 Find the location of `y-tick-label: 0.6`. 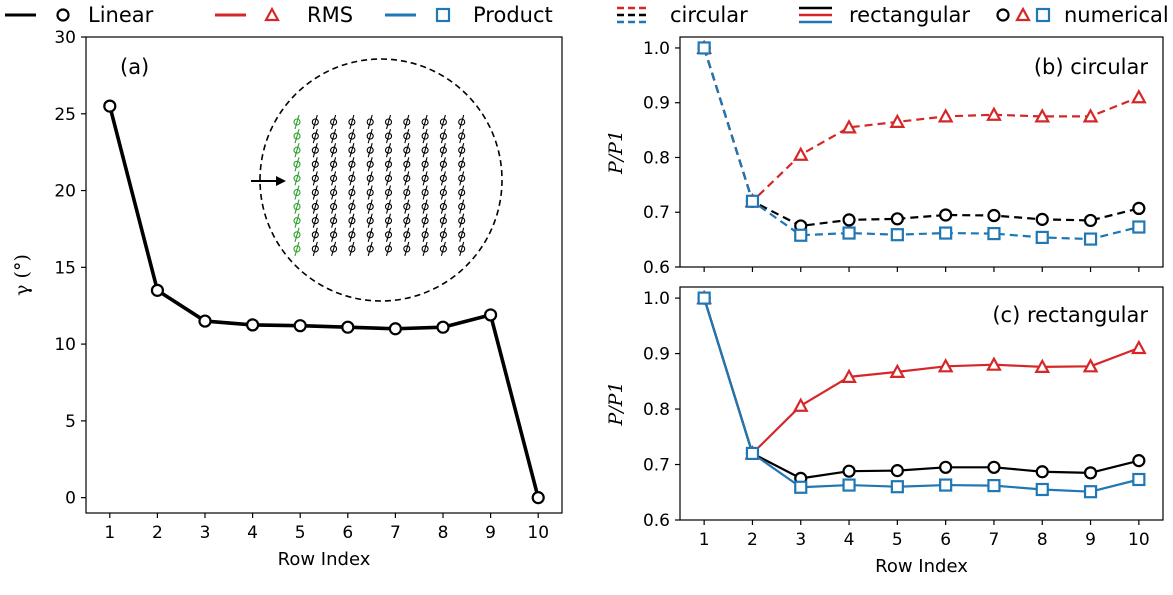

y-tick-label: 0.6 is located at coordinates (656, 268).